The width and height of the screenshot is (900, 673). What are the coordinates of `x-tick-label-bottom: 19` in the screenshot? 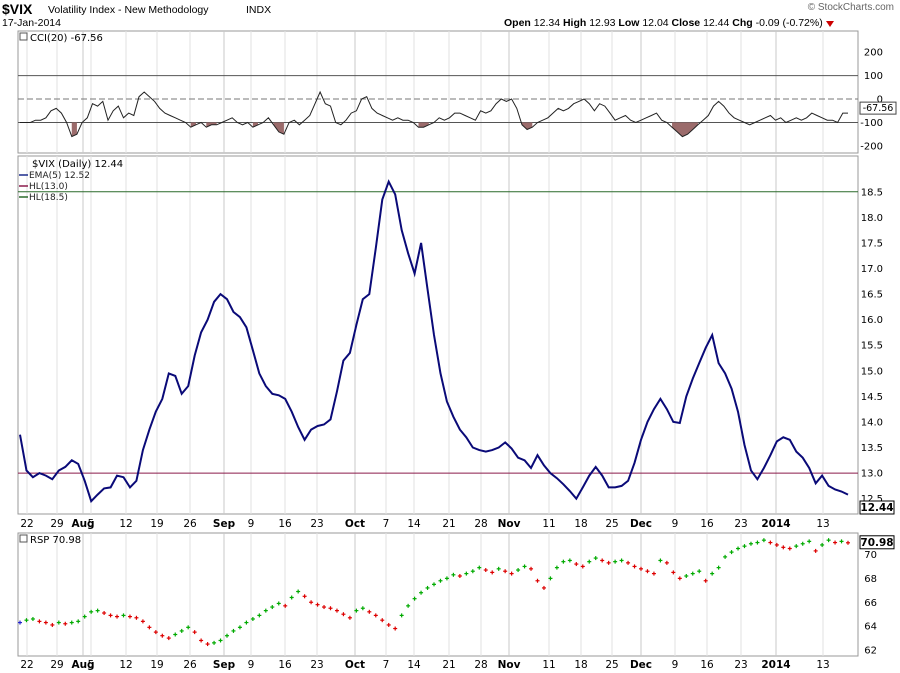 It's located at (156, 665).